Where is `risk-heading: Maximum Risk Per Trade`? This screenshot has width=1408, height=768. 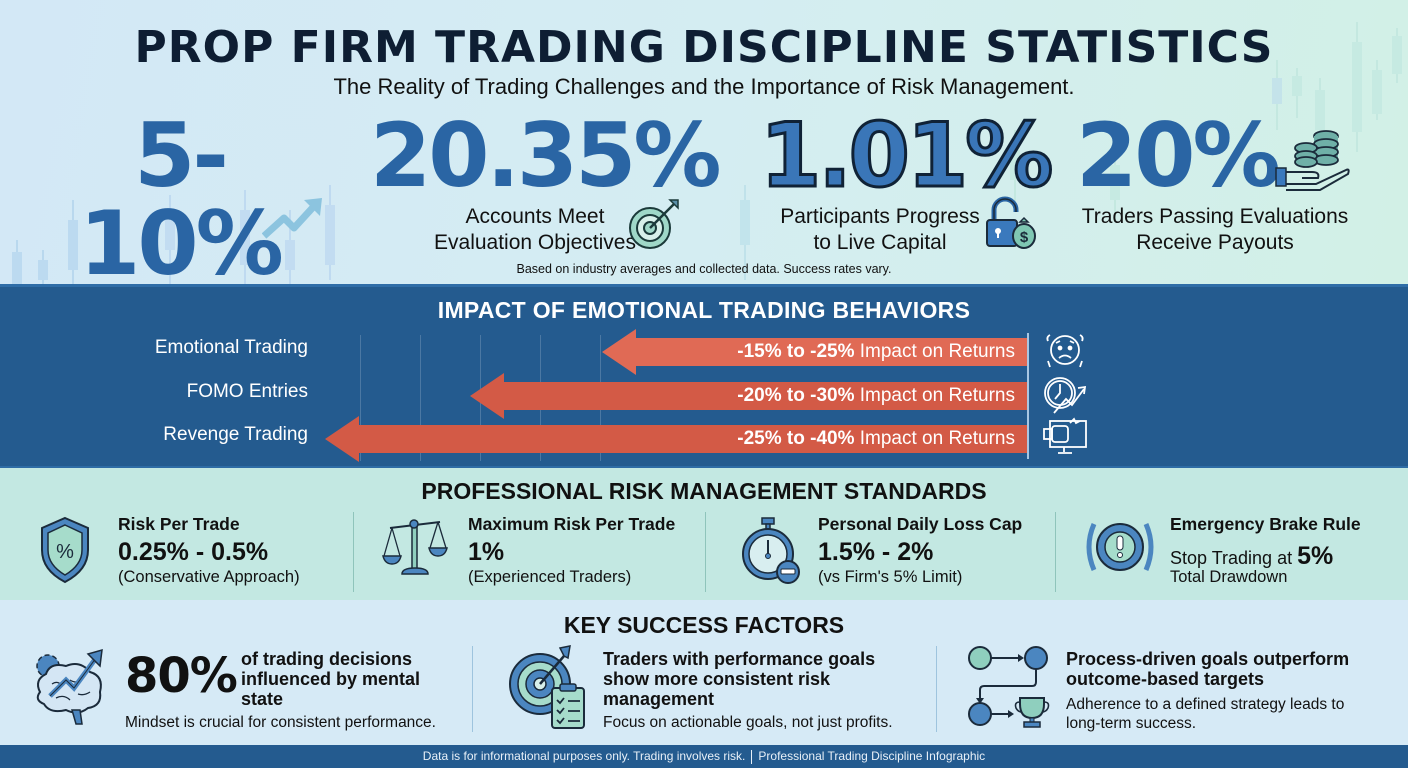 risk-heading: Maximum Risk Per Trade is located at coordinates (572, 524).